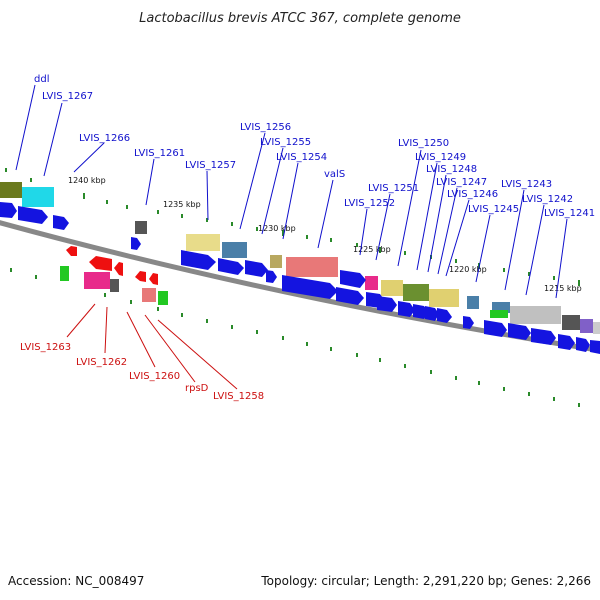 This screenshot has height=600, width=600. What do you see at coordinates (45, 347) in the screenshot?
I see `gene-label: LVIS_1263` at bounding box center [45, 347].